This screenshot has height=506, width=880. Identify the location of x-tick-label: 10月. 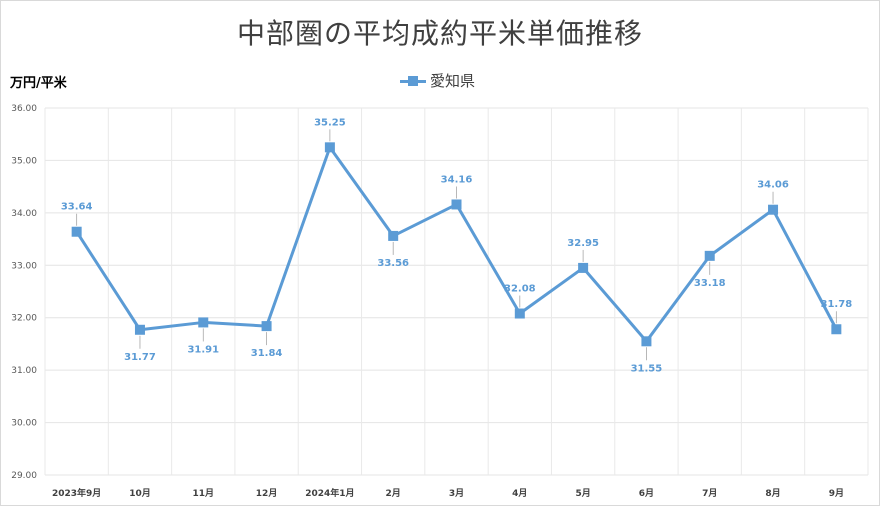
(140, 493).